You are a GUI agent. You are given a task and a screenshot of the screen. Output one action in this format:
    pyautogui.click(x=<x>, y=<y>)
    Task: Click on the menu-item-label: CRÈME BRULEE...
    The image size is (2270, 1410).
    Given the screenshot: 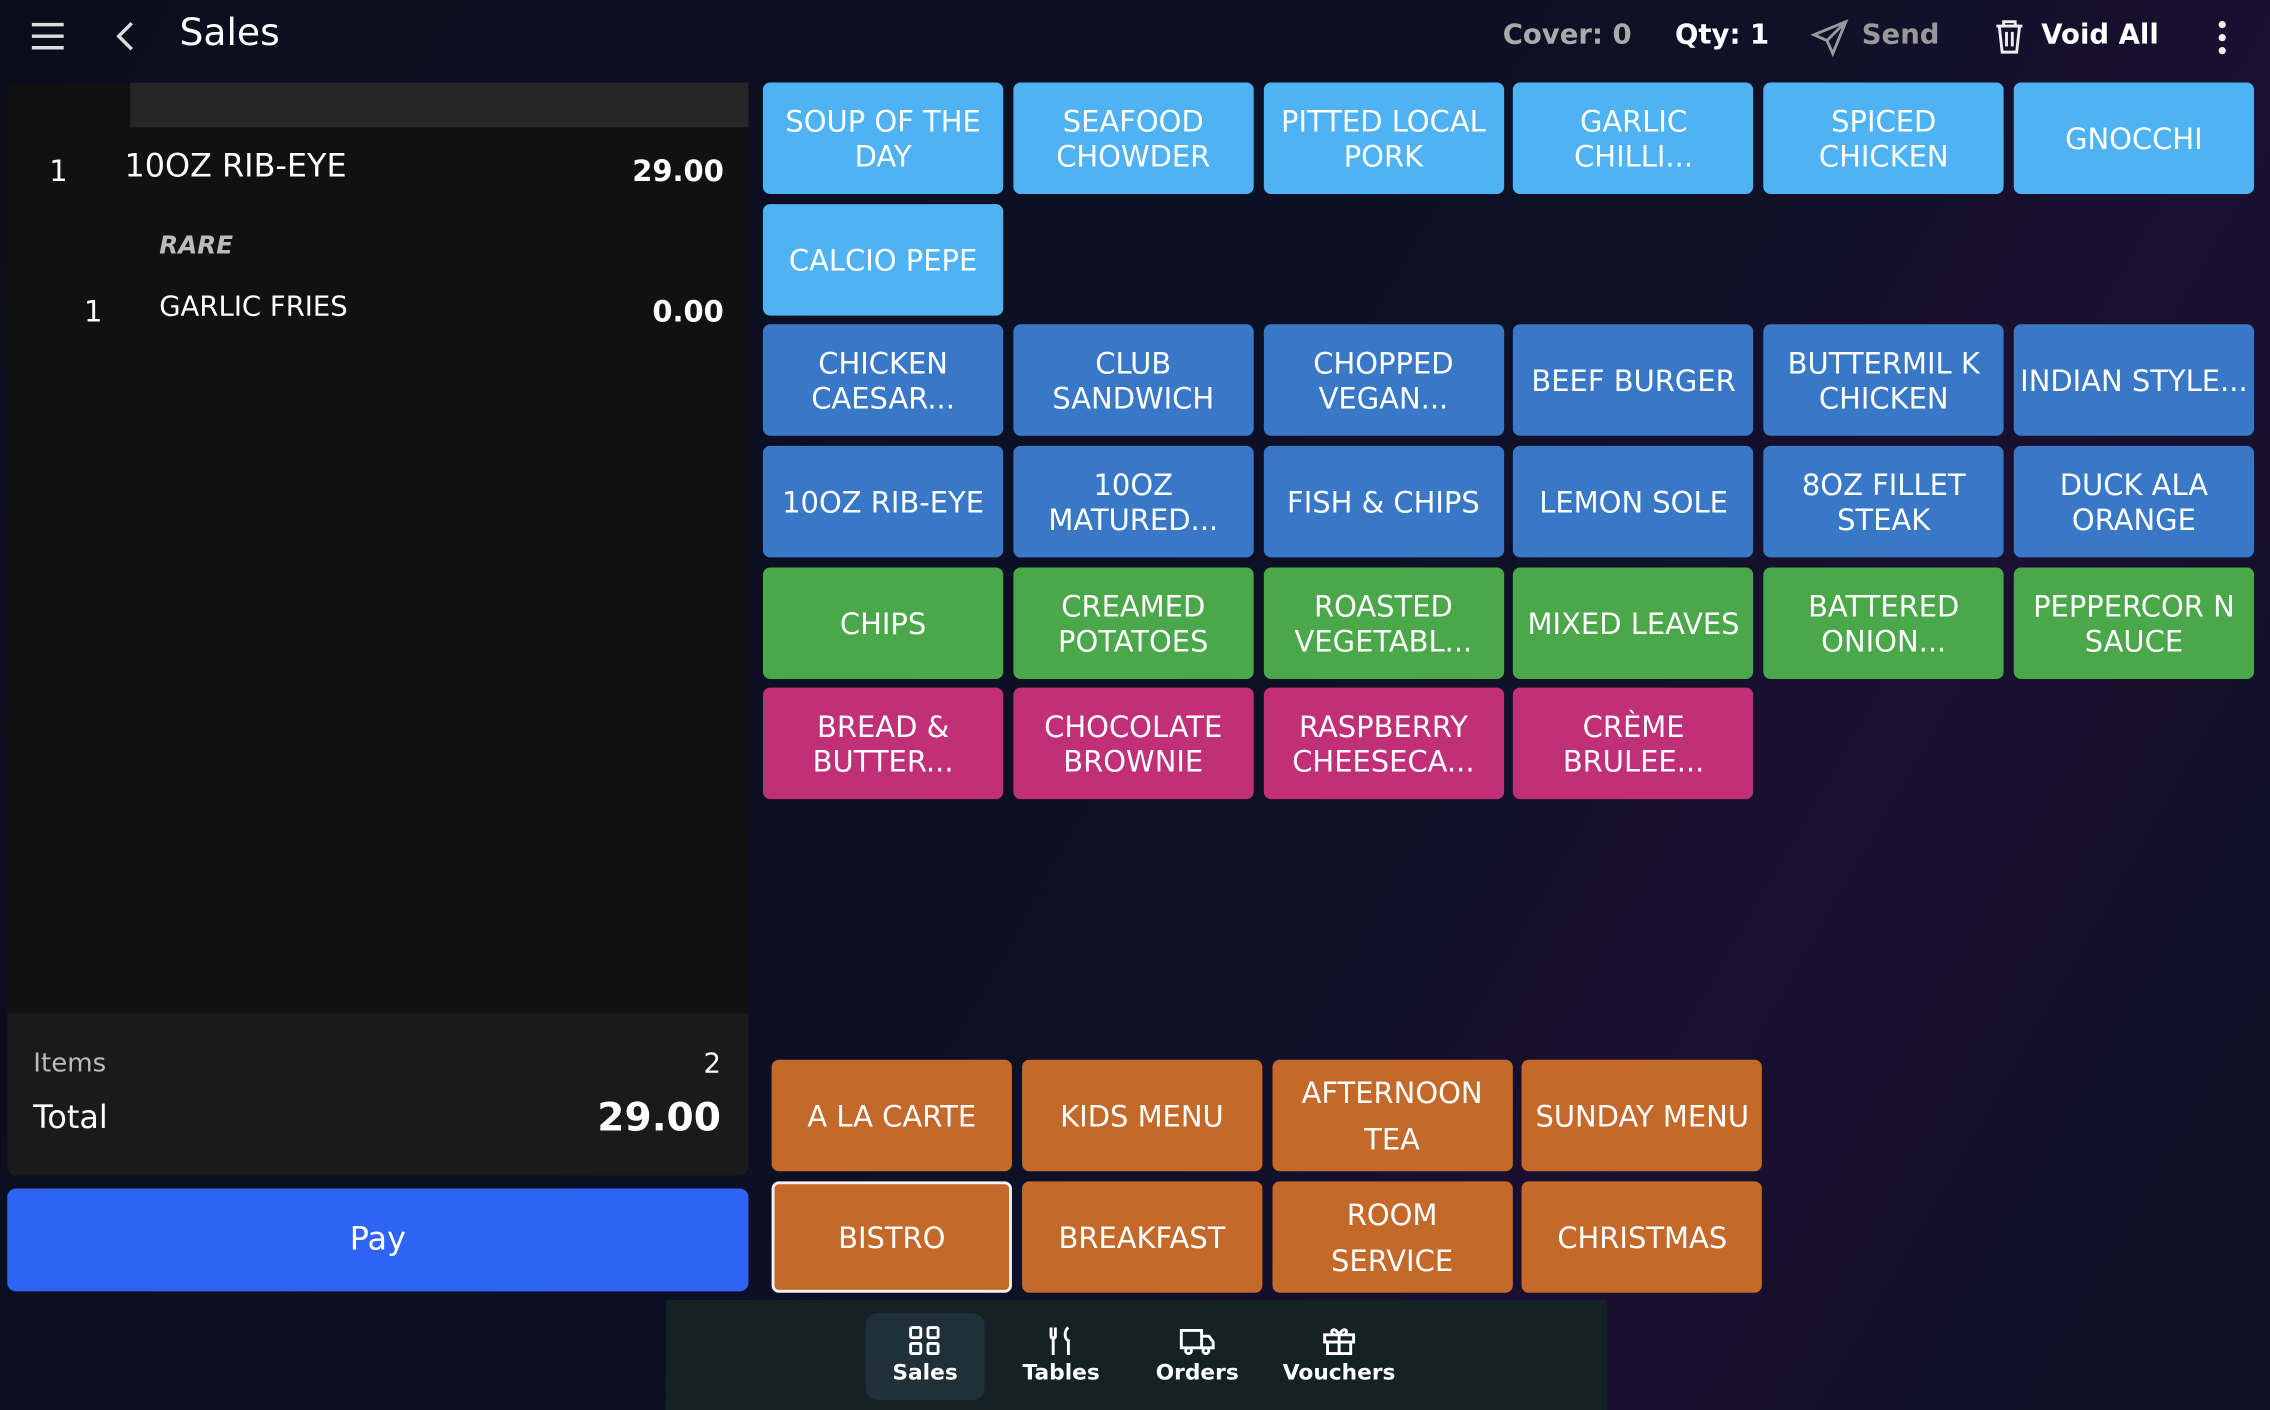 What is the action you would take?
    pyautogui.click(x=1633, y=743)
    